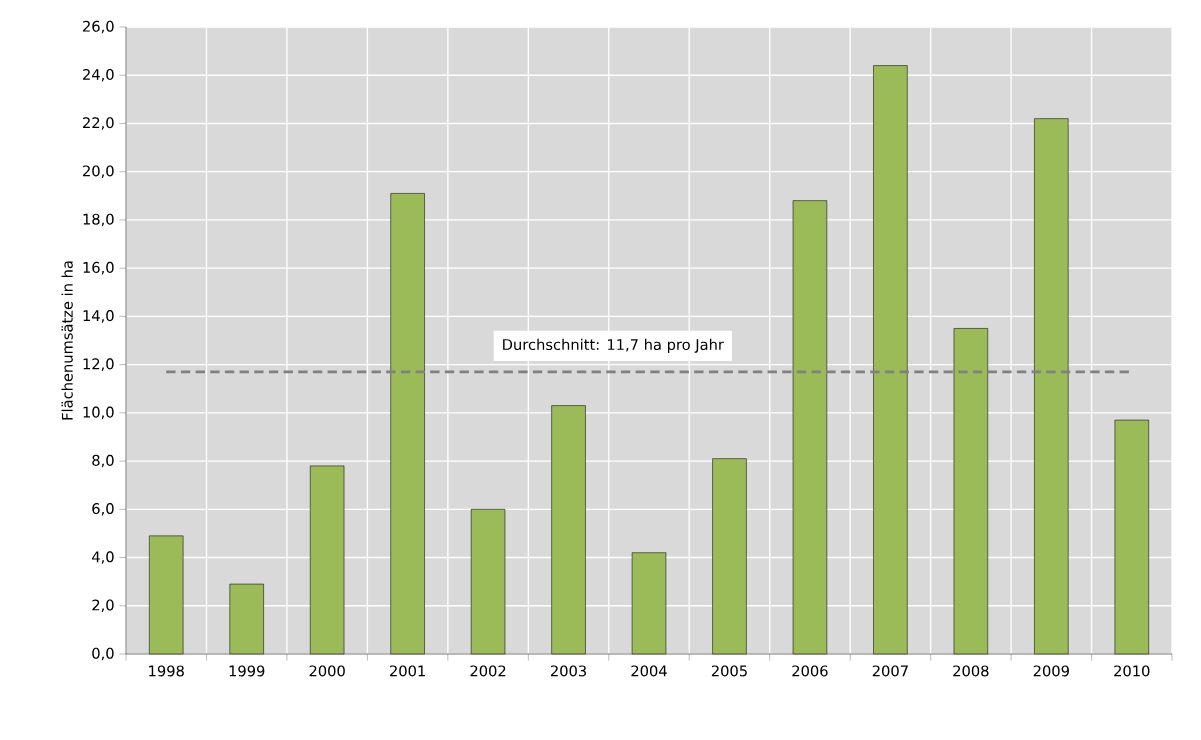  I want to click on y-tick-label: 10,0, so click(98, 413).